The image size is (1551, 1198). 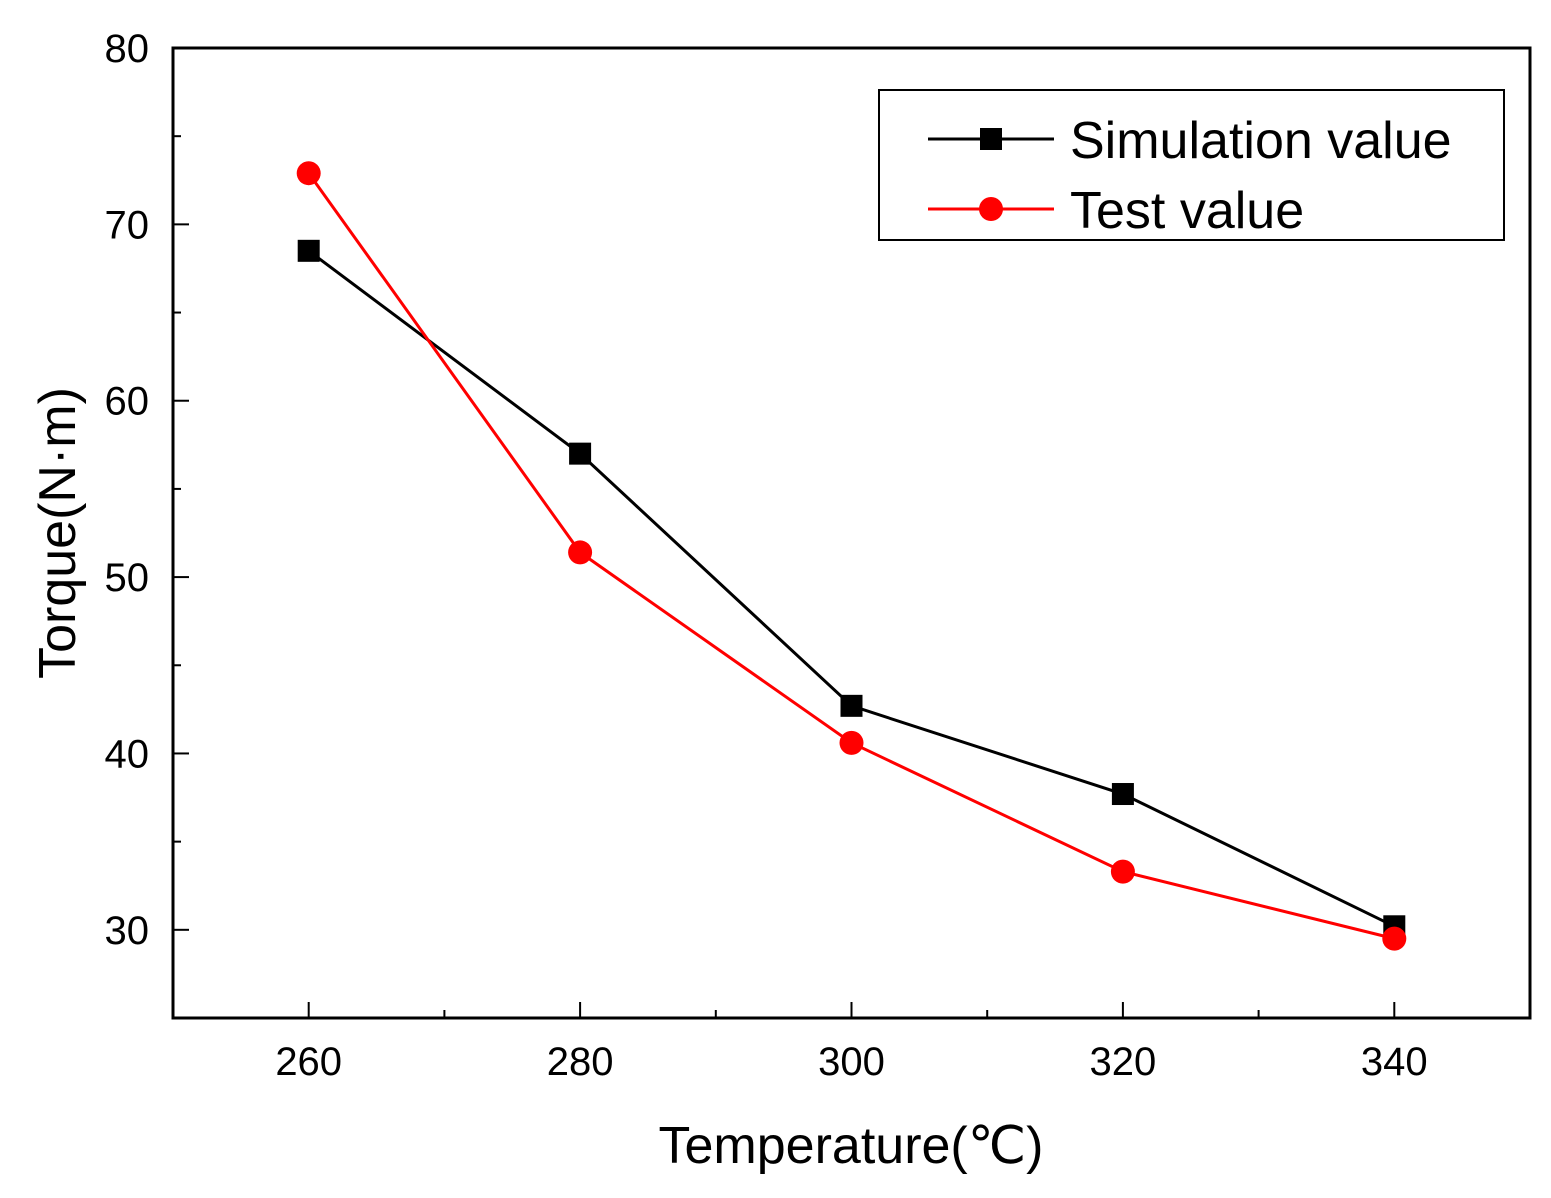 I want to click on x-tick-label: 320, so click(x=1123, y=1062).